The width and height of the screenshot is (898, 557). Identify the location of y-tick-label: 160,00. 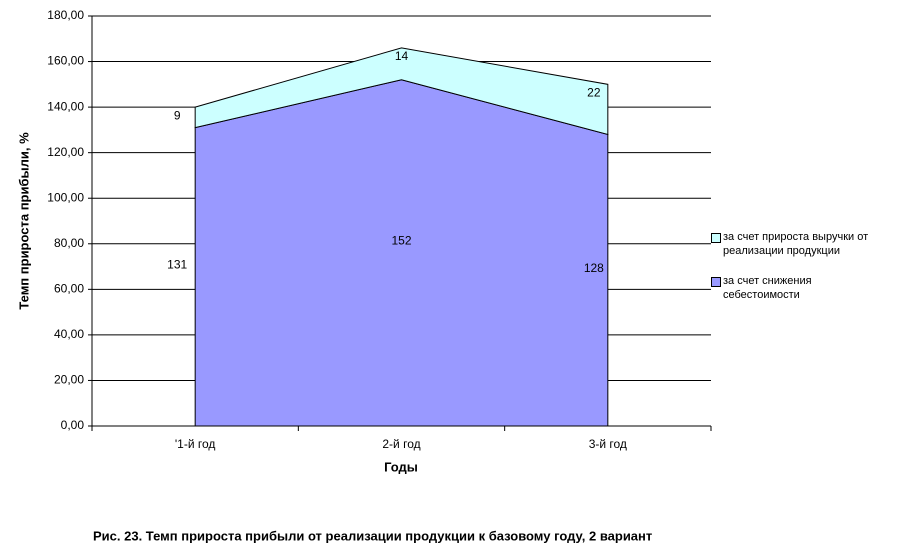
(65, 61).